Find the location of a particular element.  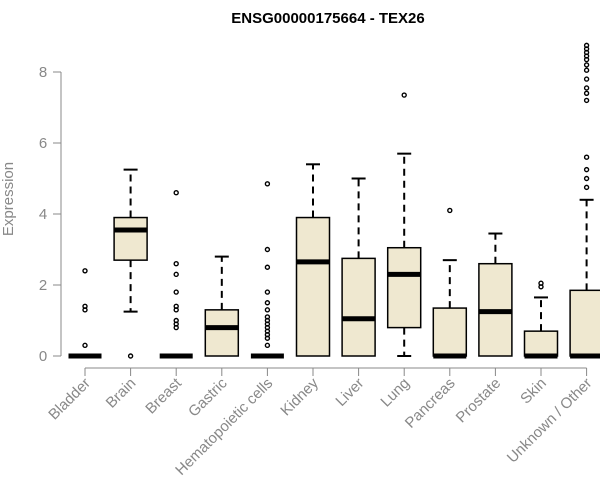

box-lung is located at coordinates (404, 224).